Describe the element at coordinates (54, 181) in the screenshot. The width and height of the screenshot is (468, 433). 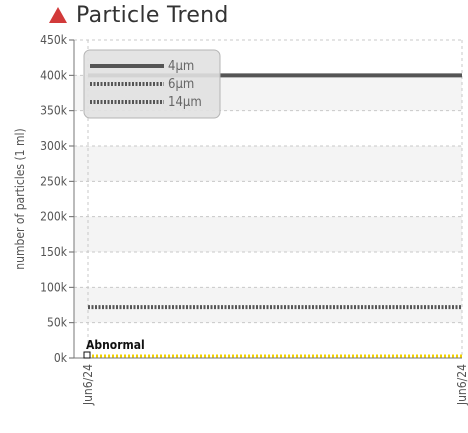
I see `y-tick-label: 250k` at that location.